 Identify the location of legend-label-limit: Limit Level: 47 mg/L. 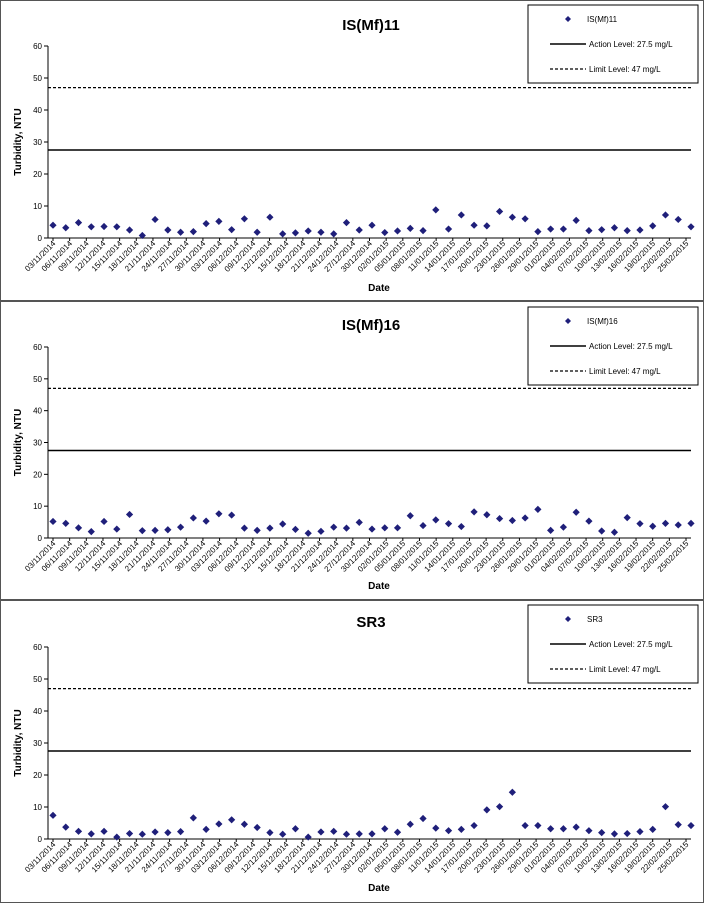
(625, 69).